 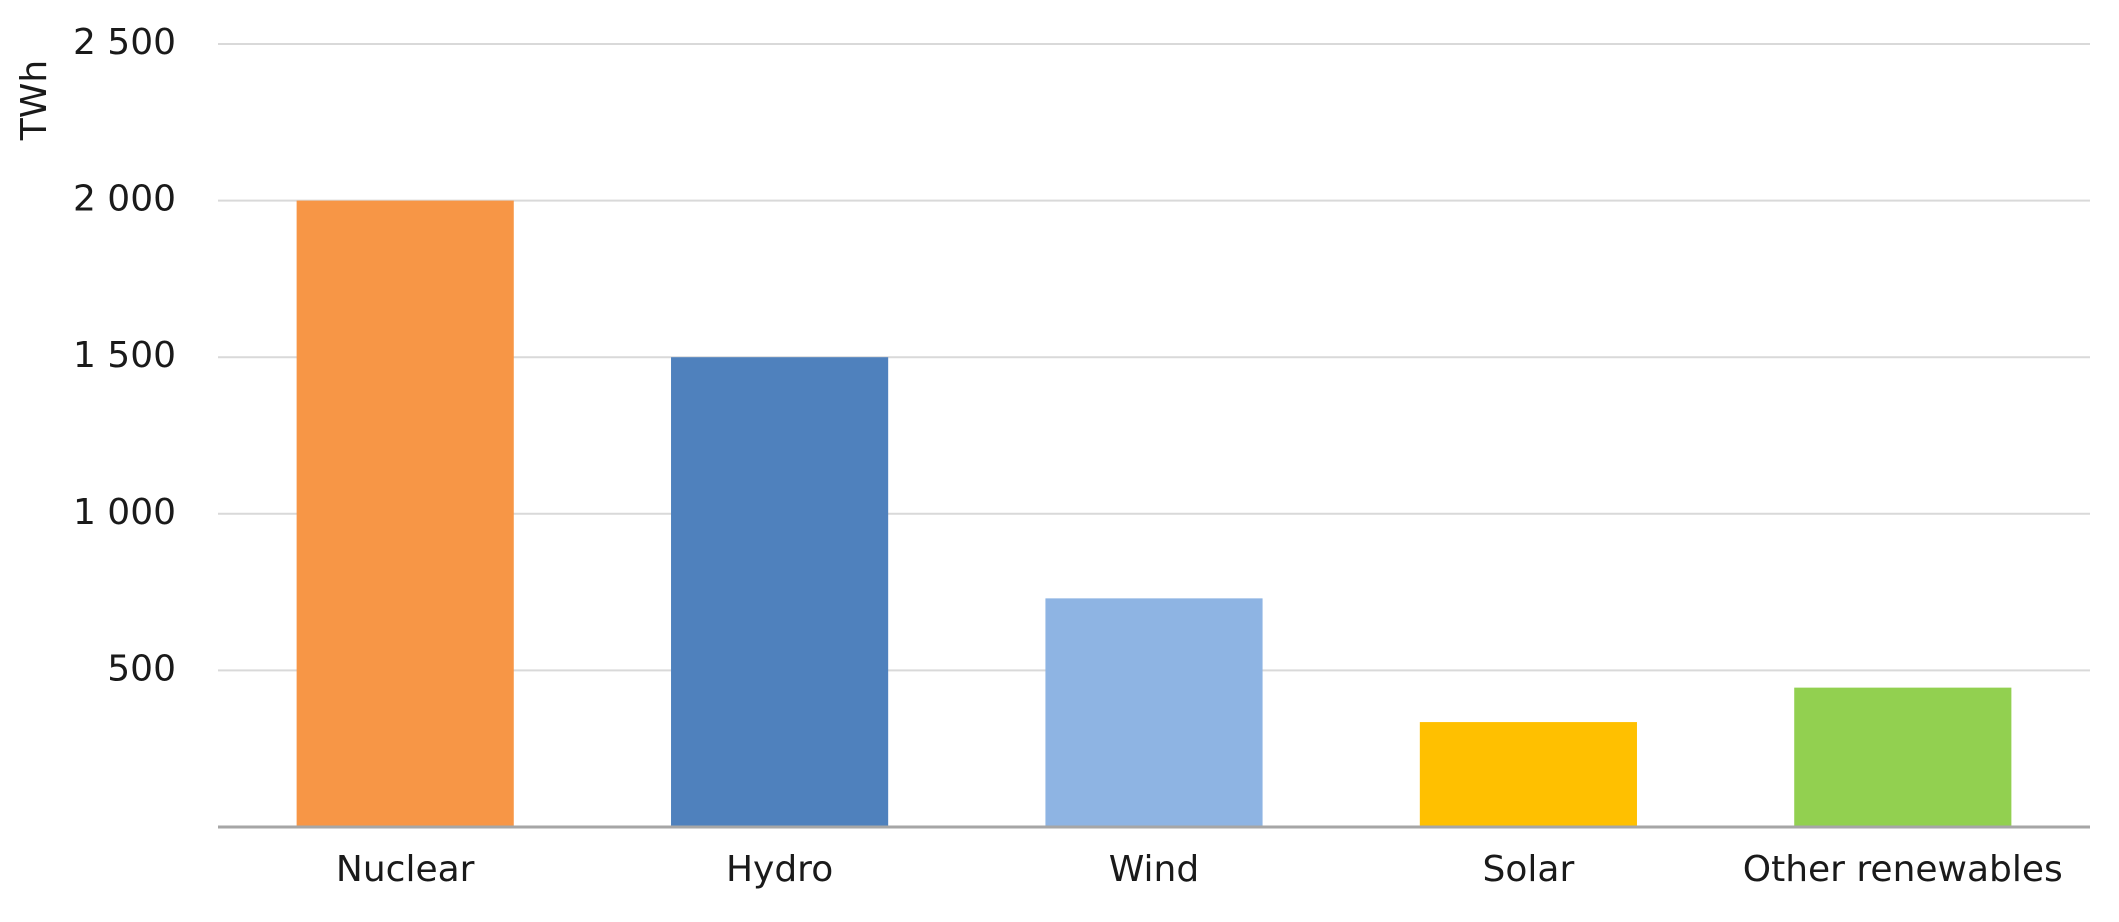 What do you see at coordinates (1903, 869) in the screenshot?
I see `x-tick-label: Other renewables` at bounding box center [1903, 869].